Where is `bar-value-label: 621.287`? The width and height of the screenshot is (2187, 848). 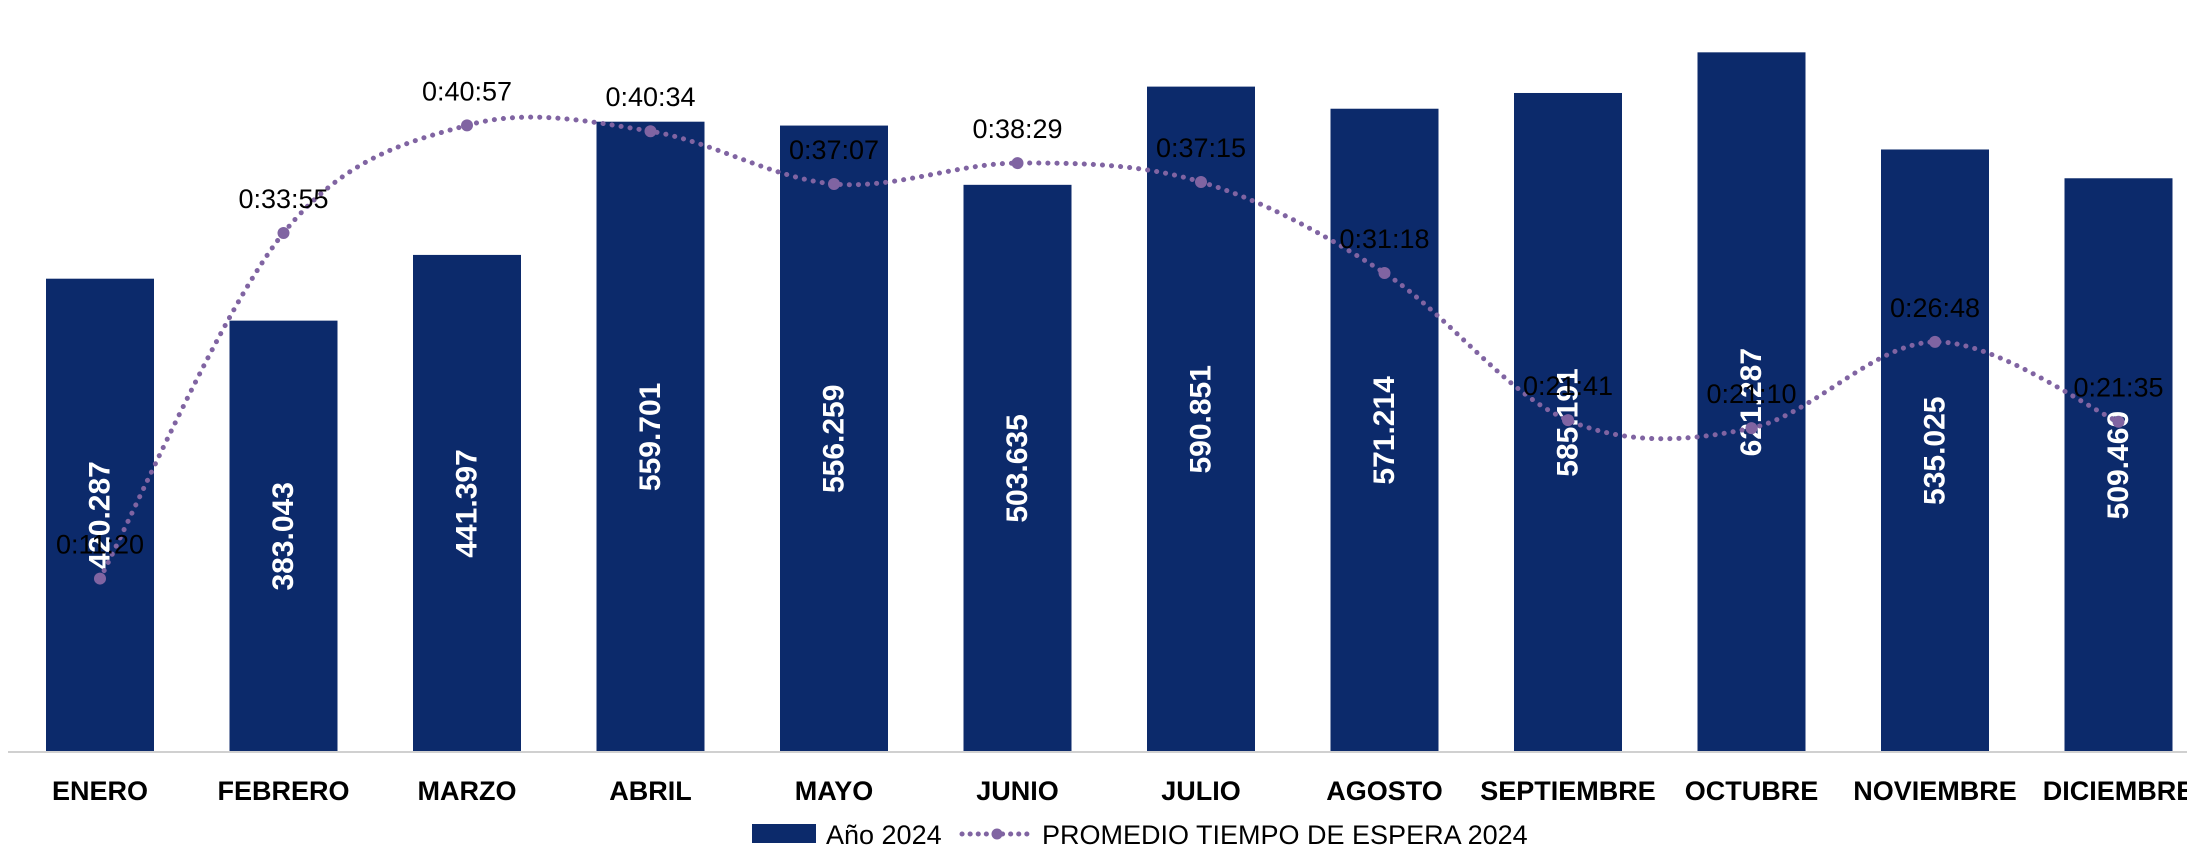
bar-value-label: 621.287 is located at coordinates (1751, 402).